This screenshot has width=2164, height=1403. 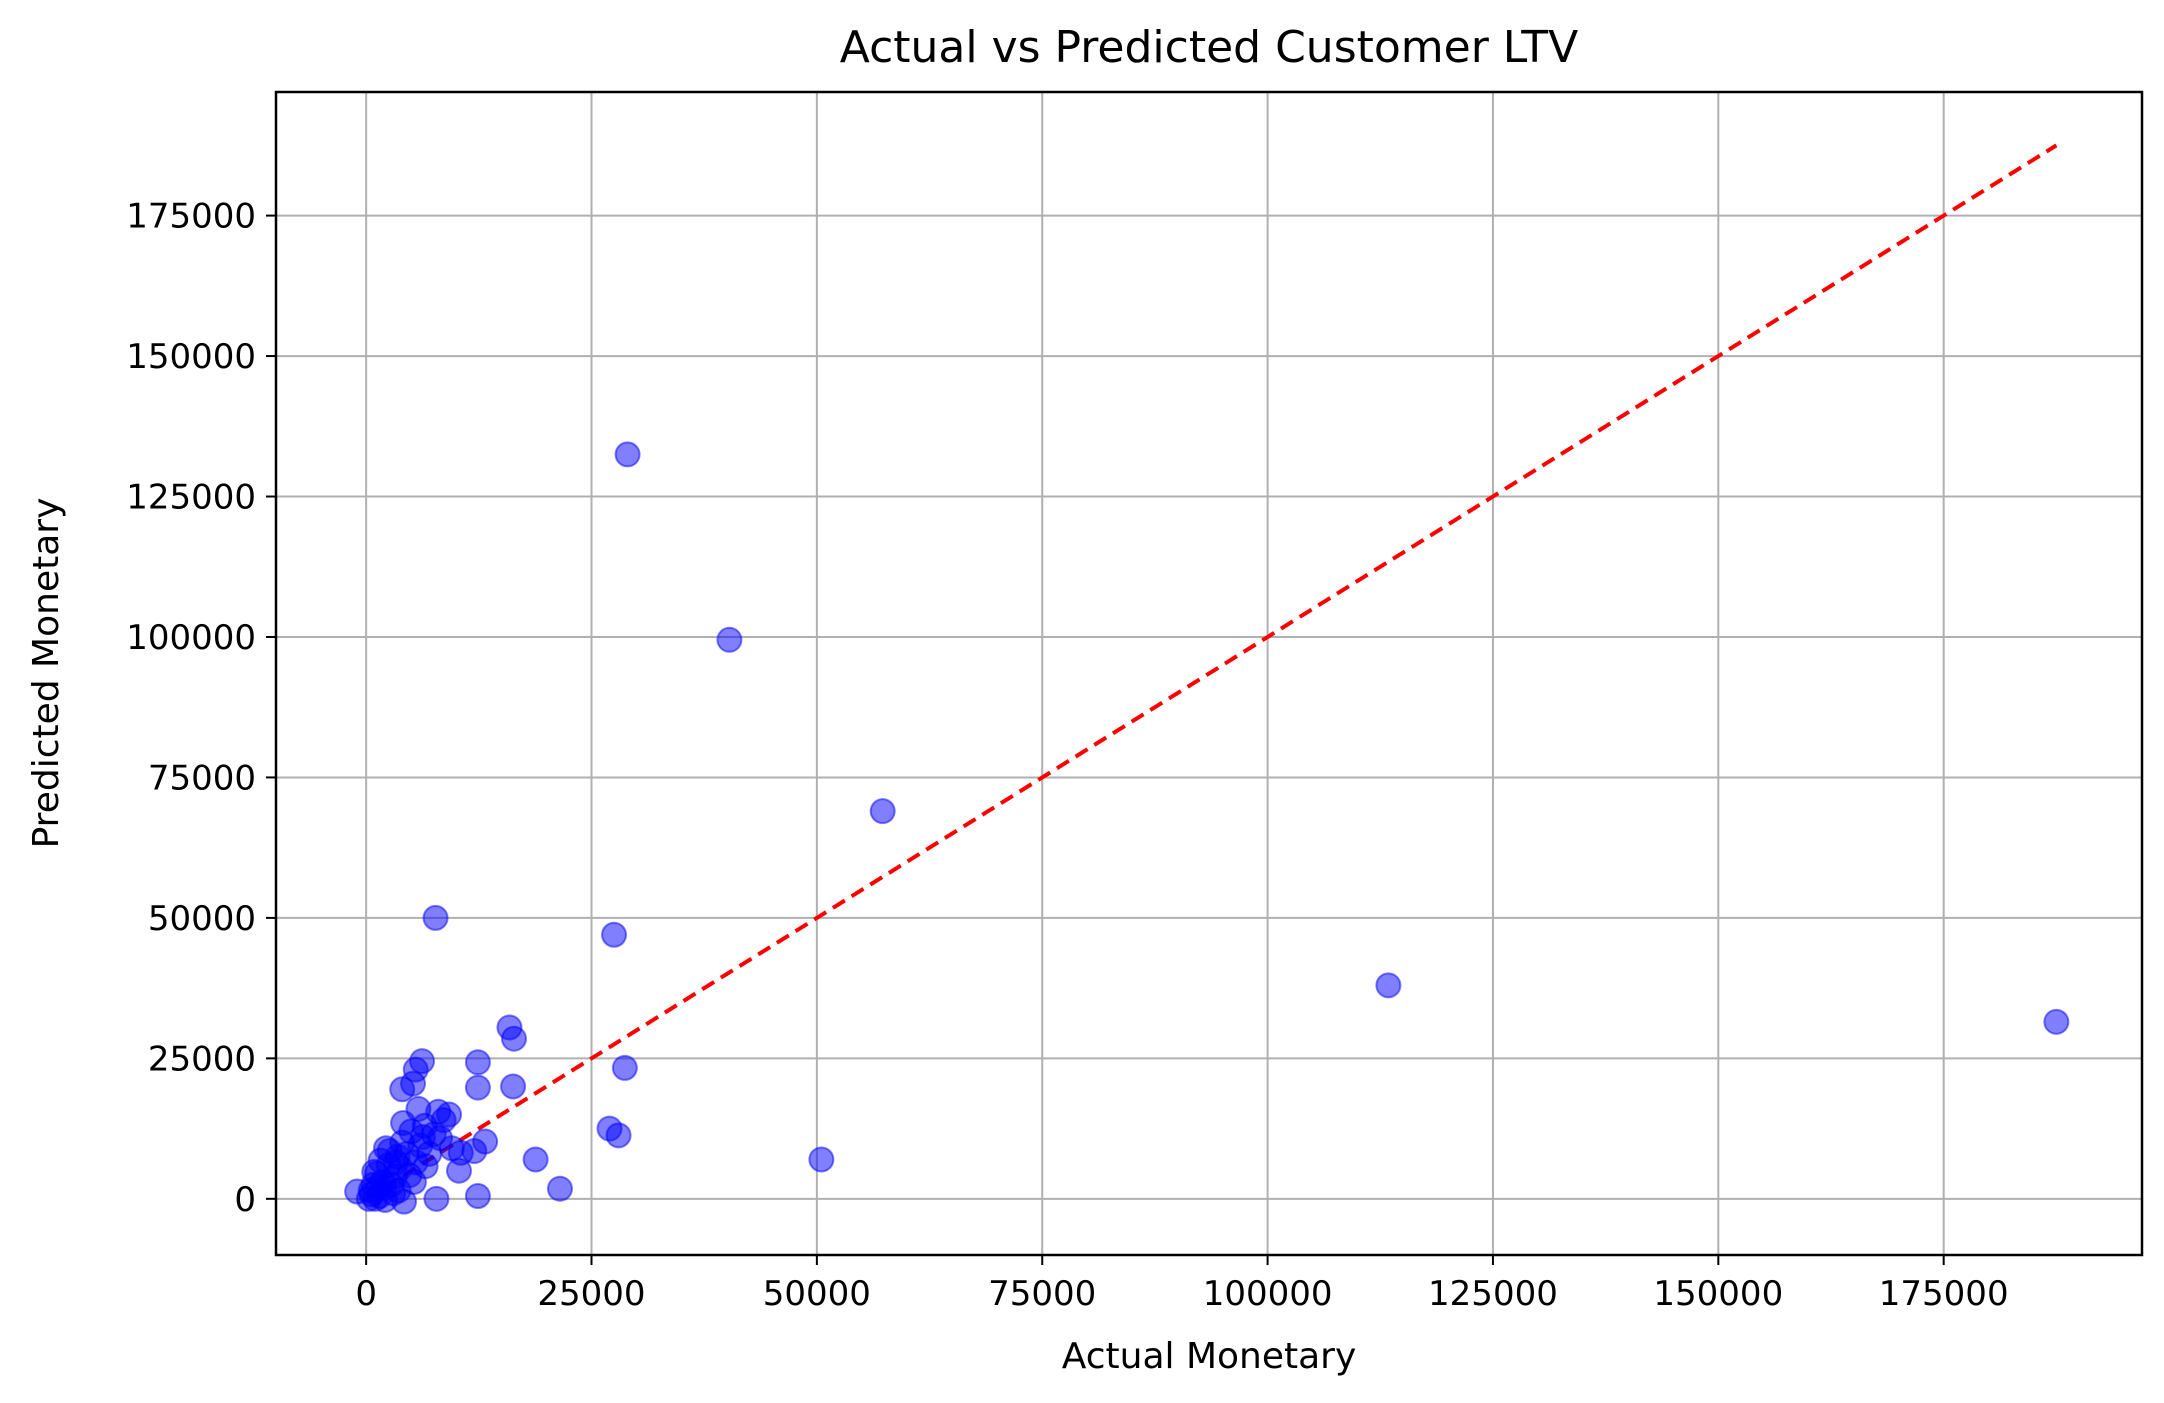 I want to click on x-tick-label: 150000, so click(x=1718, y=1294).